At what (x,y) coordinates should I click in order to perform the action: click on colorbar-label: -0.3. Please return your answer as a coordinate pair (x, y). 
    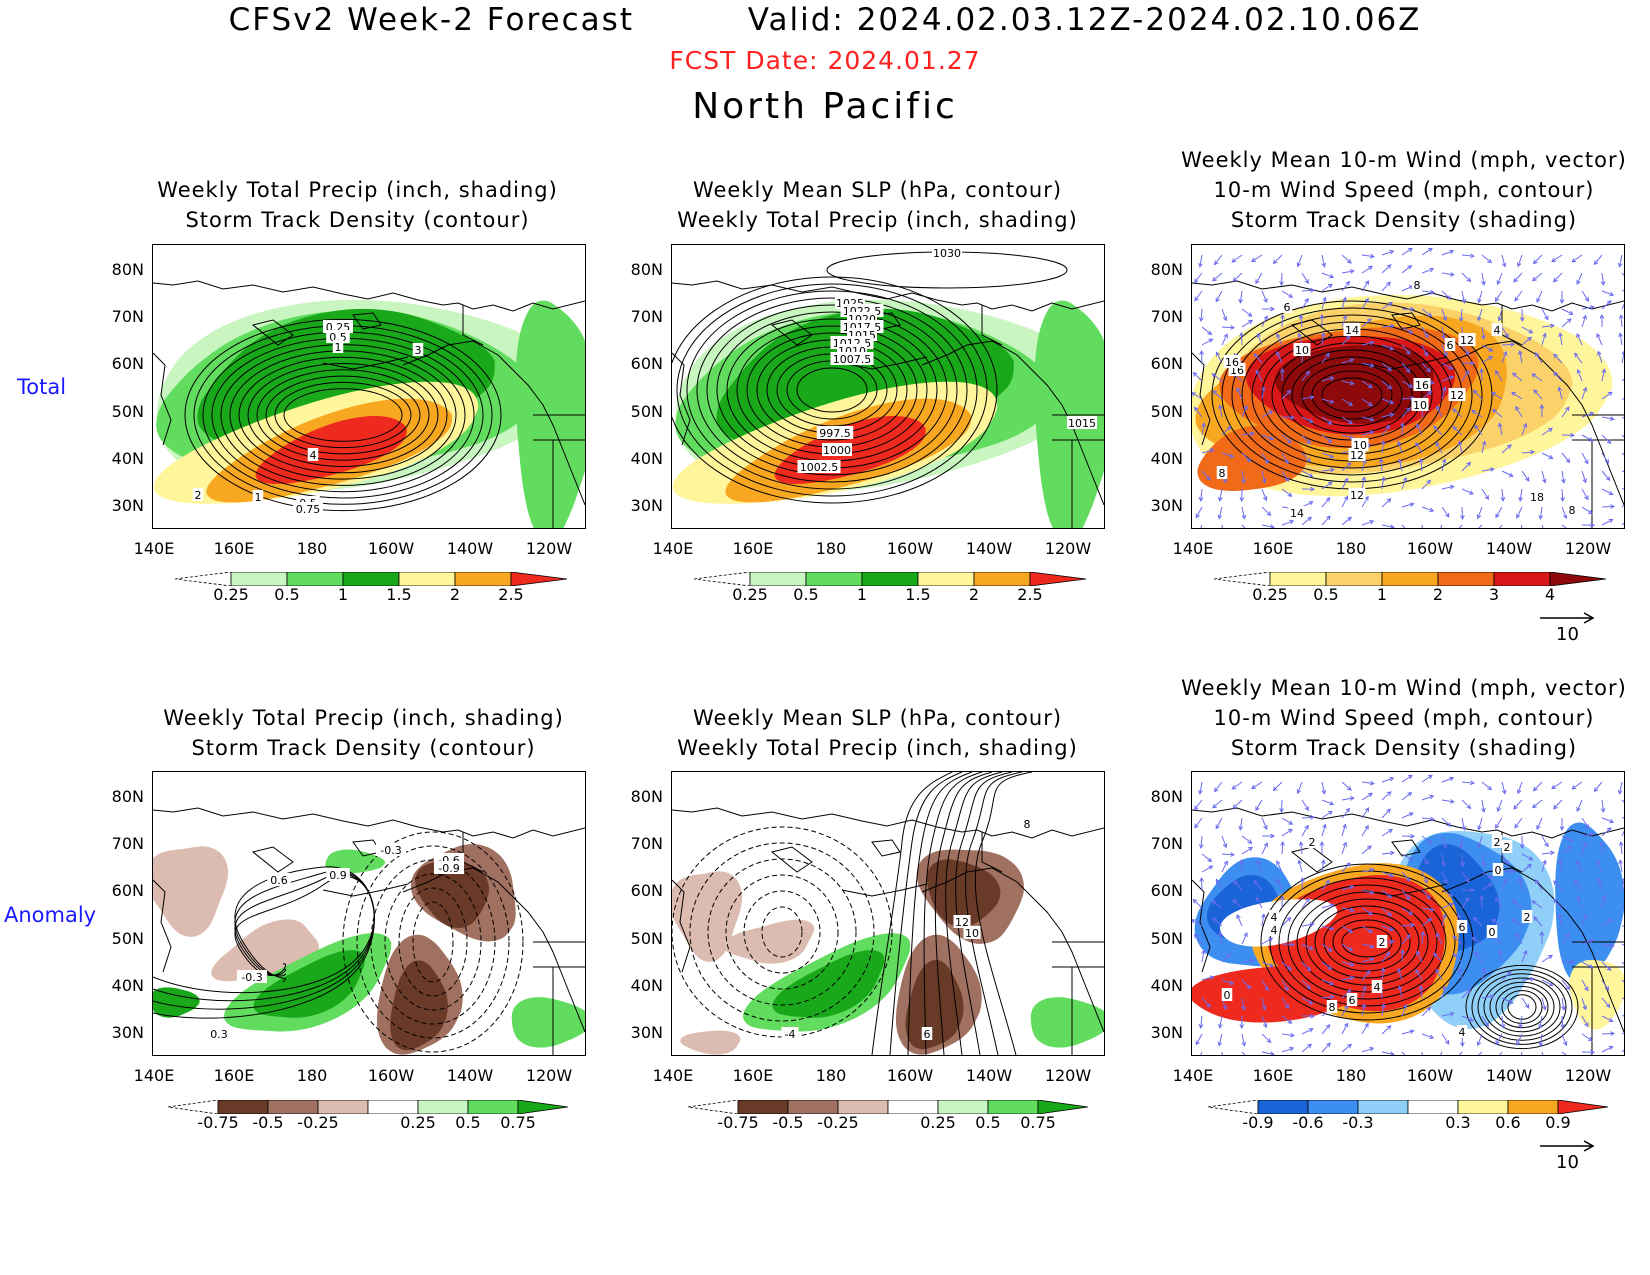
    Looking at the image, I should click on (1358, 1122).